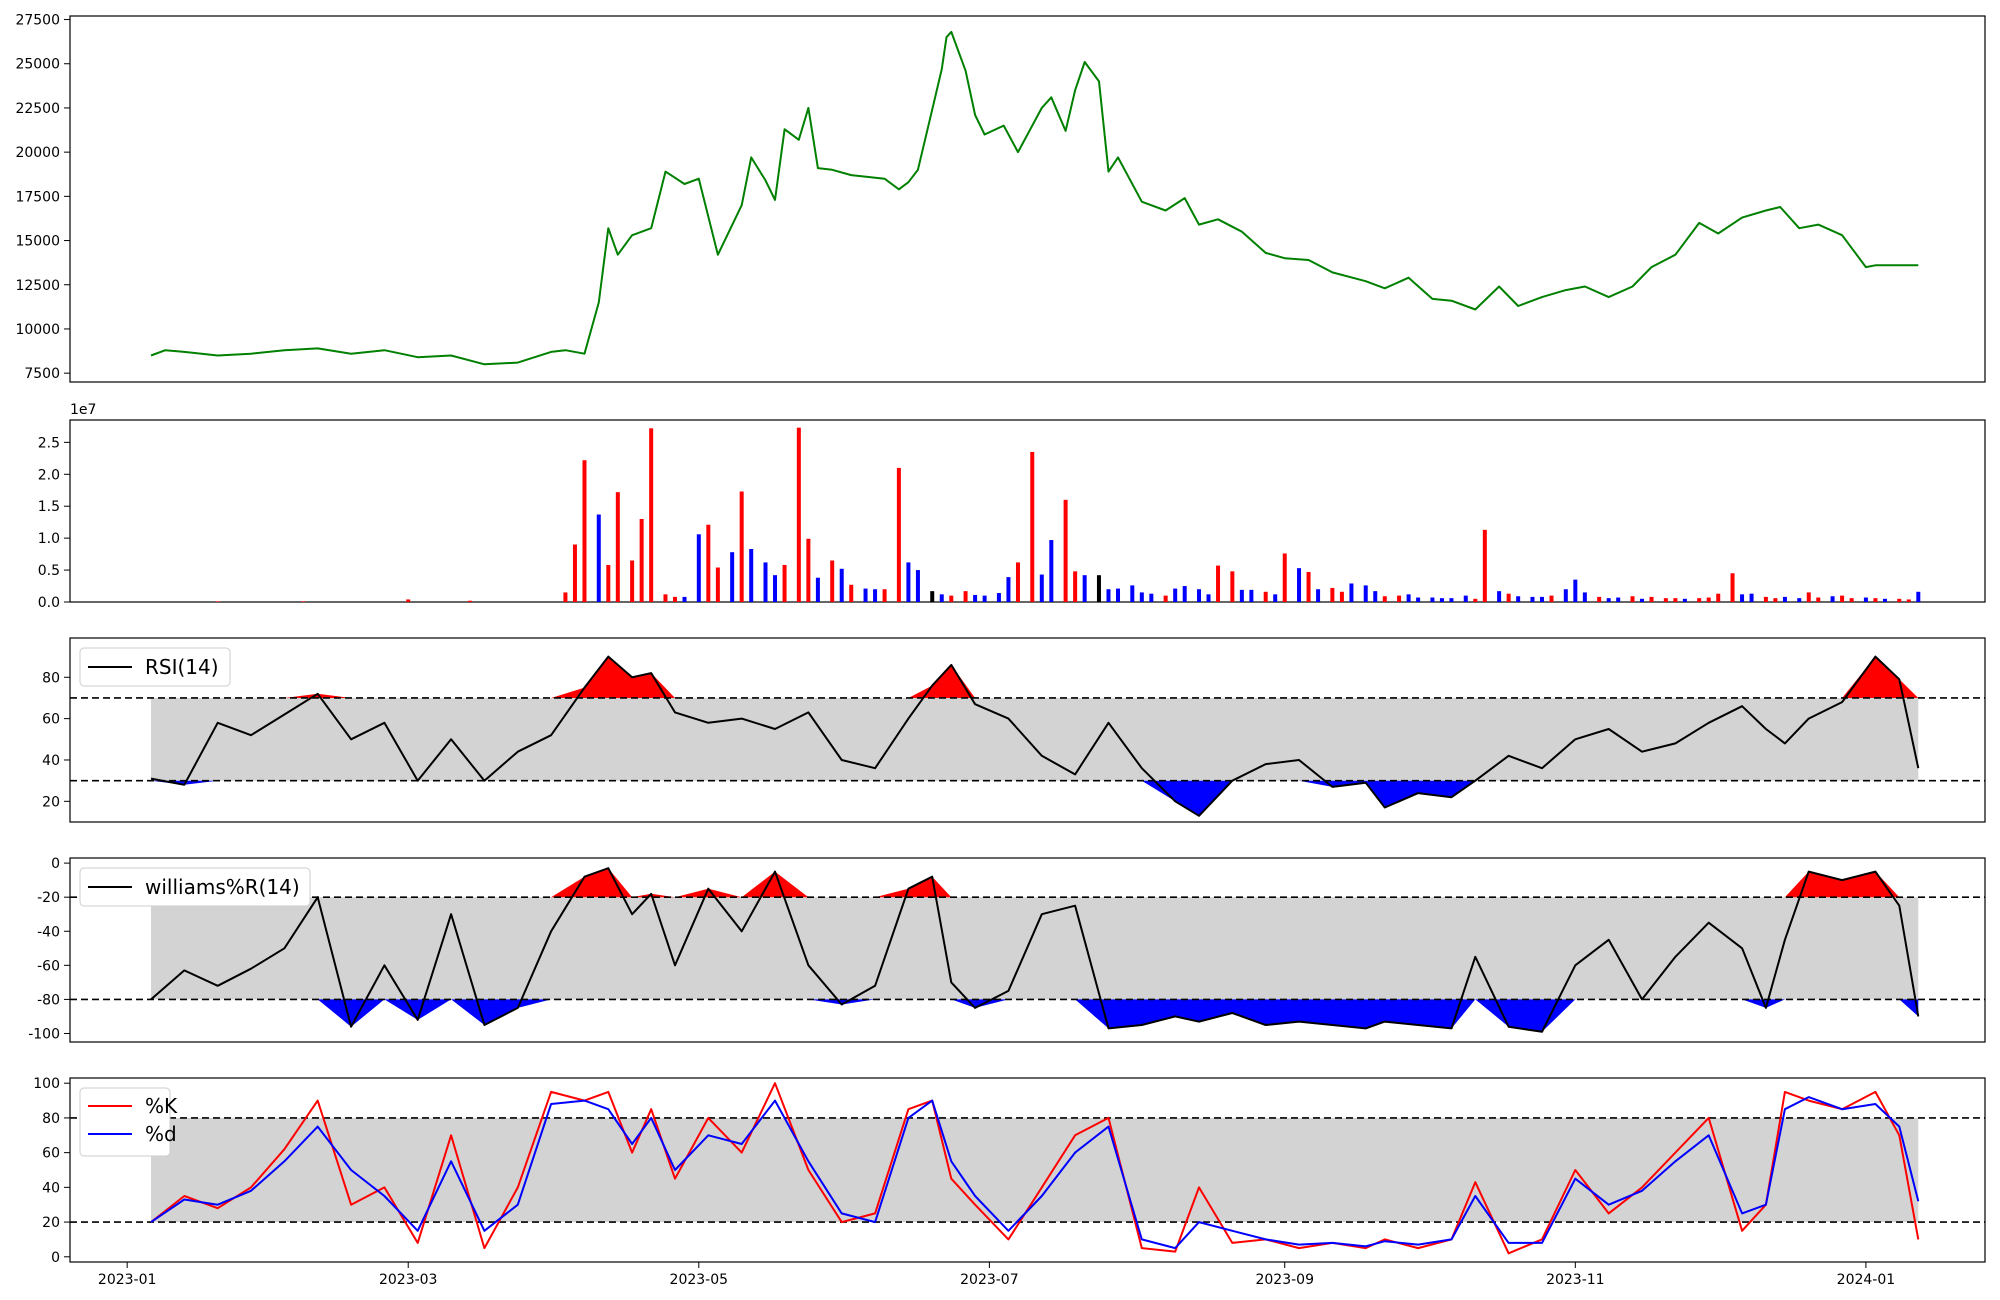 The image size is (2000, 1300). What do you see at coordinates (37, 153) in the screenshot?
I see `price-ytick-label: 20000` at bounding box center [37, 153].